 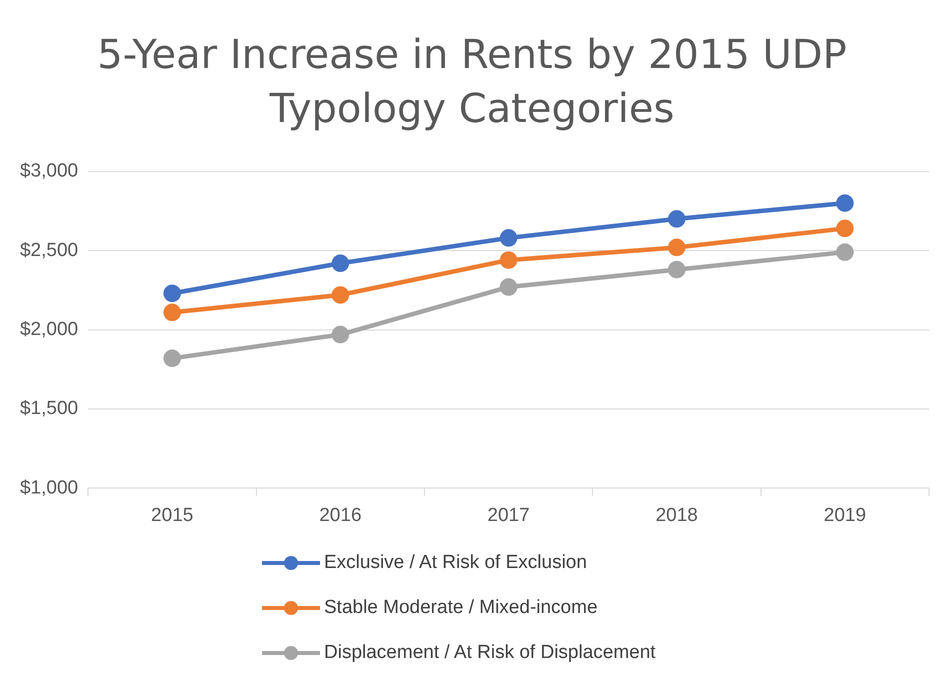 What do you see at coordinates (340, 515) in the screenshot?
I see `x-tick-label: 2016` at bounding box center [340, 515].